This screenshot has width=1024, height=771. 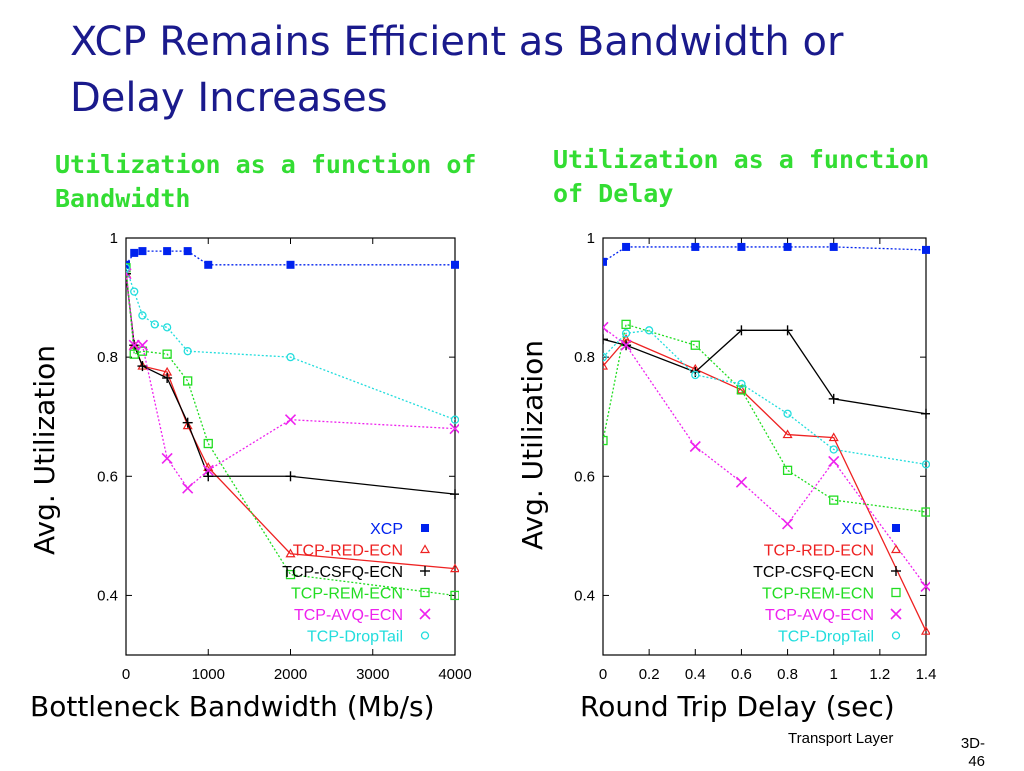 What do you see at coordinates (737, 706) in the screenshot?
I see `chart-right-x-axis-label: Round Trip Delay (sec)` at bounding box center [737, 706].